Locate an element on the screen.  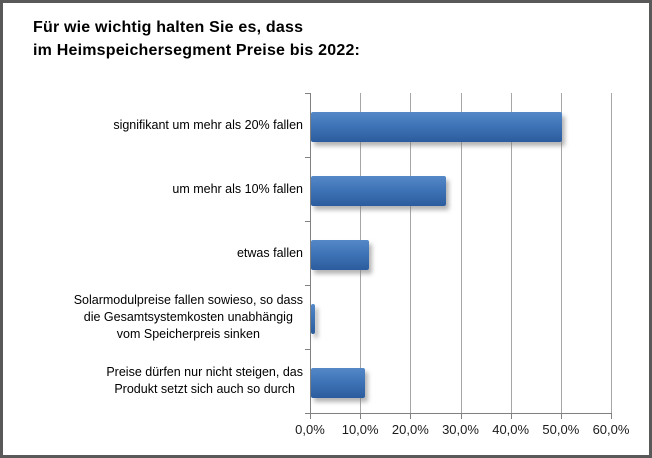
category-label-2: um mehr als 10% fallen is located at coordinates (237, 189).